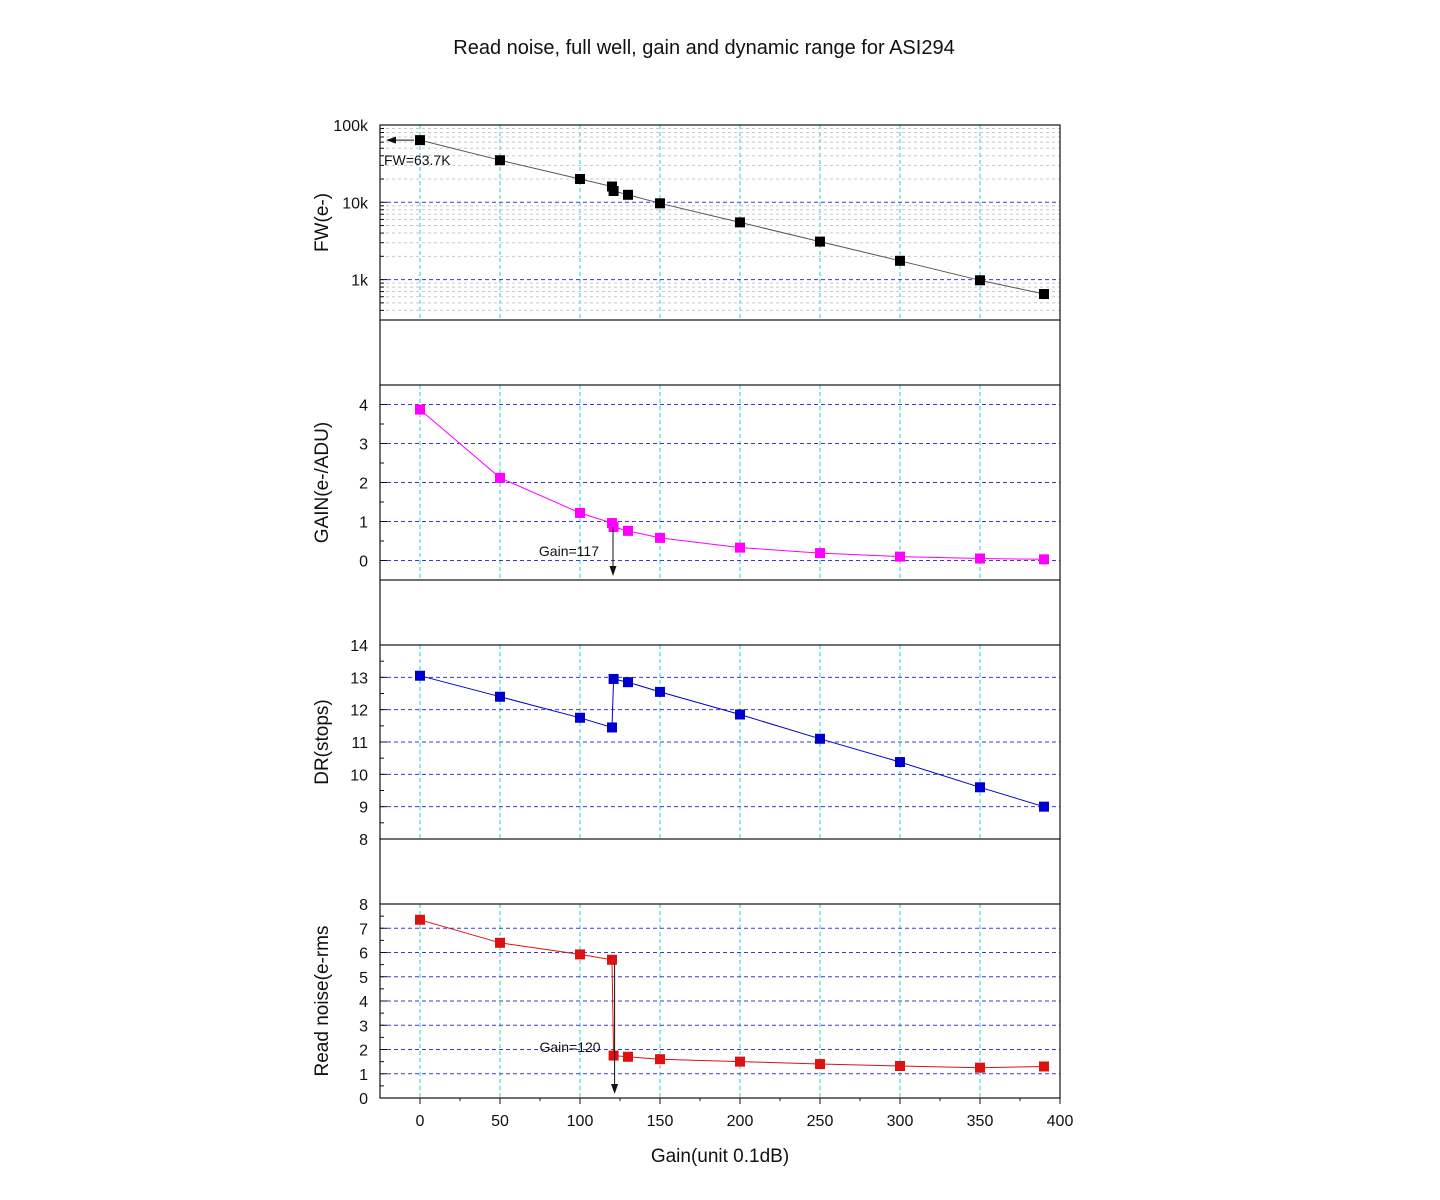 The height and width of the screenshot is (1200, 1440). Describe the element at coordinates (732, 217) in the screenshot. I see `series-line-fw` at that location.